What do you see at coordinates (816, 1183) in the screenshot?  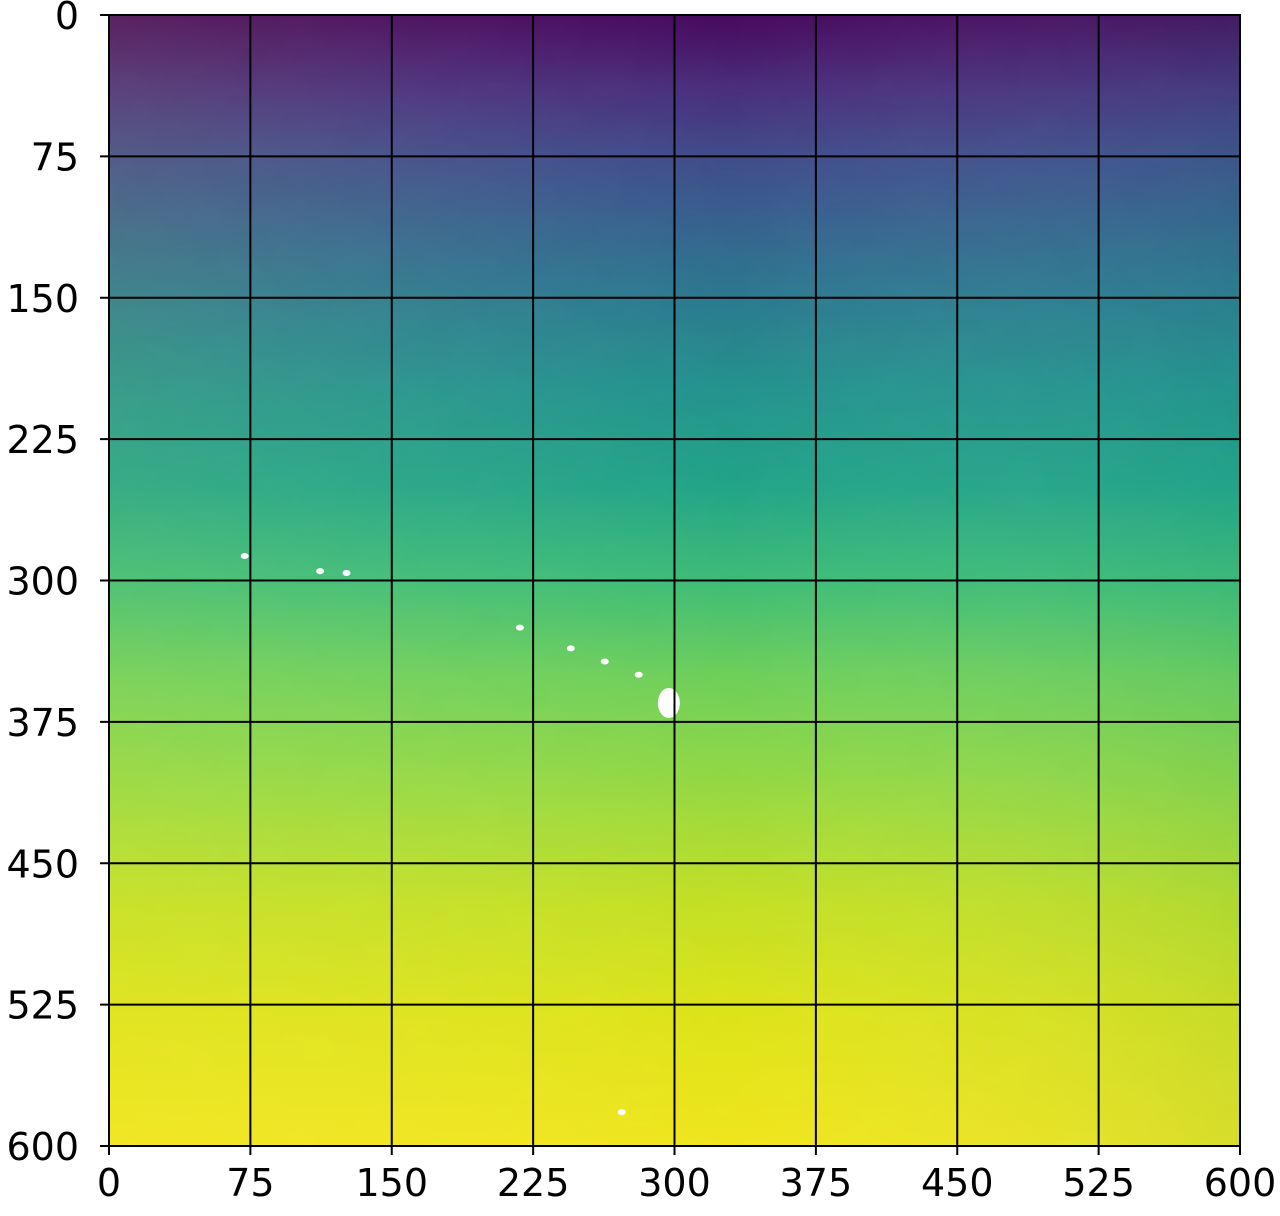 I see `x-tick-label: 375` at bounding box center [816, 1183].